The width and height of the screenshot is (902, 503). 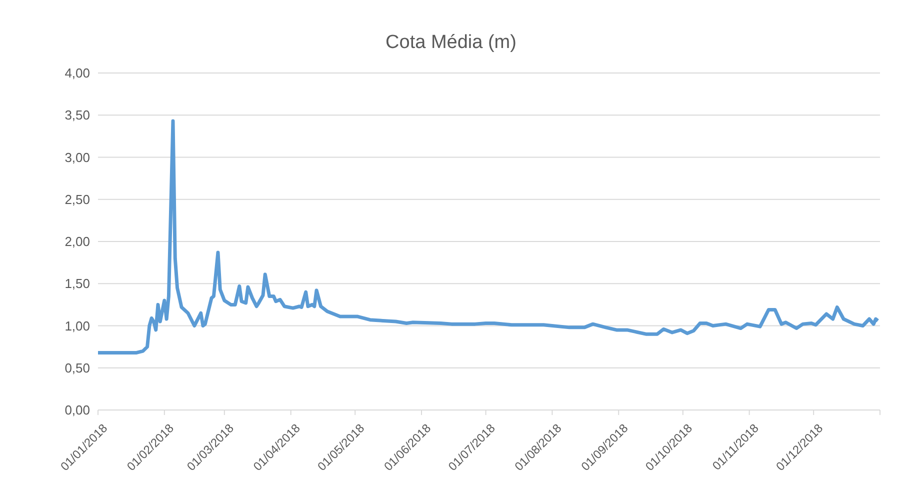 What do you see at coordinates (77, 199) in the screenshot?
I see `y-tick-label: 2,50` at bounding box center [77, 199].